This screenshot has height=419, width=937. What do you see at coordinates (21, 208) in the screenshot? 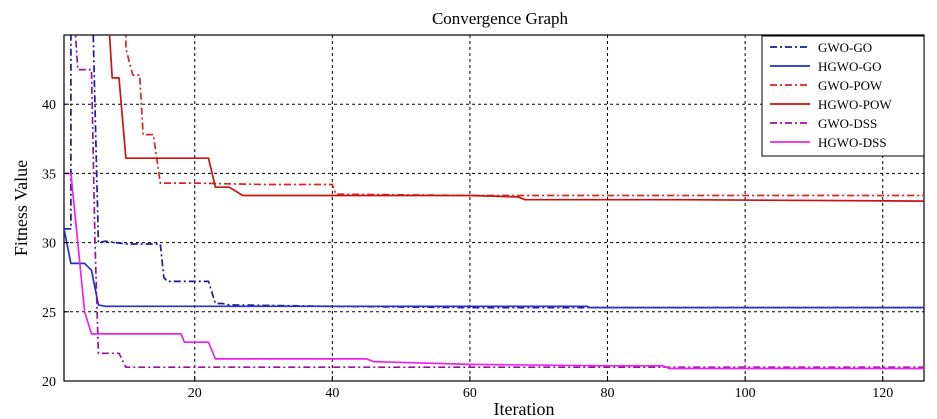
I see `y-axis-label: Fitness Value` at bounding box center [21, 208].